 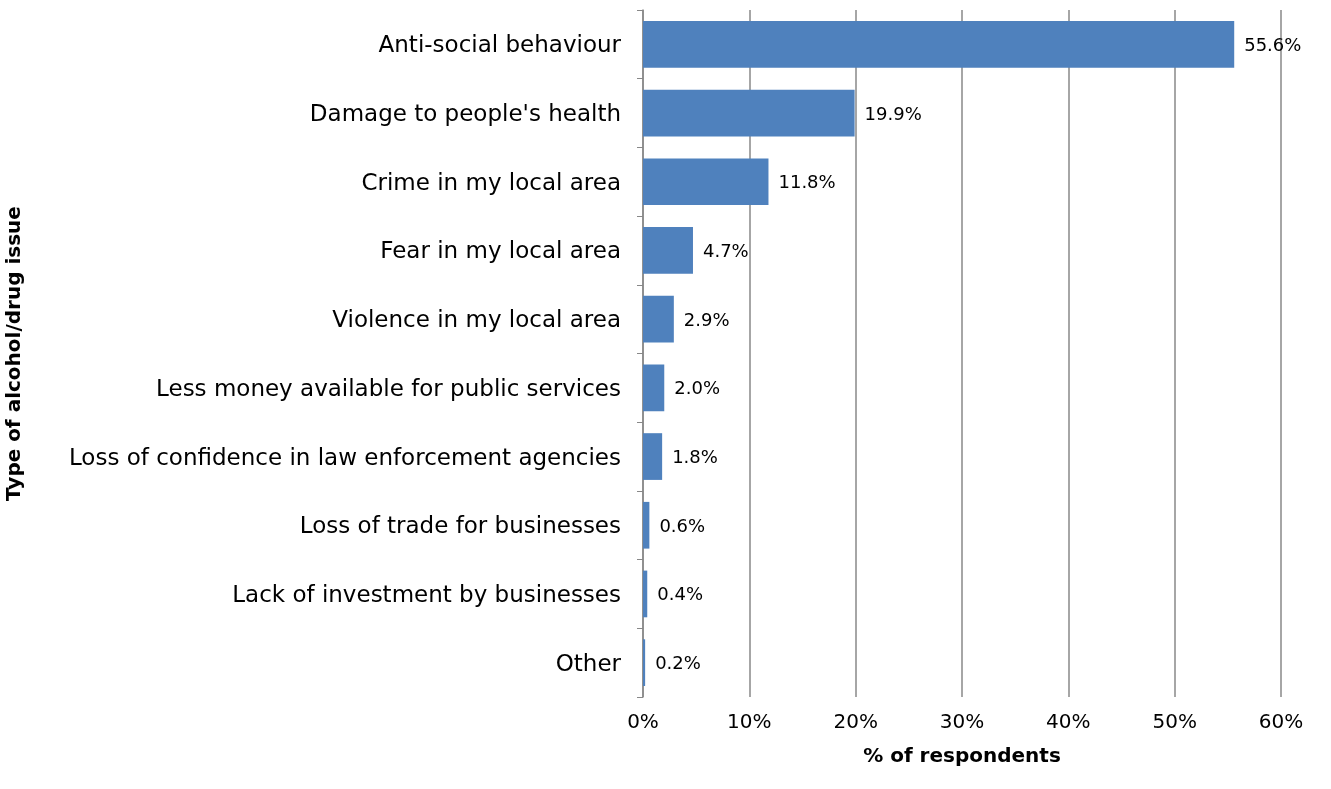 What do you see at coordinates (500, 250) in the screenshot?
I see `y-tick-label: Fear in my local area` at bounding box center [500, 250].